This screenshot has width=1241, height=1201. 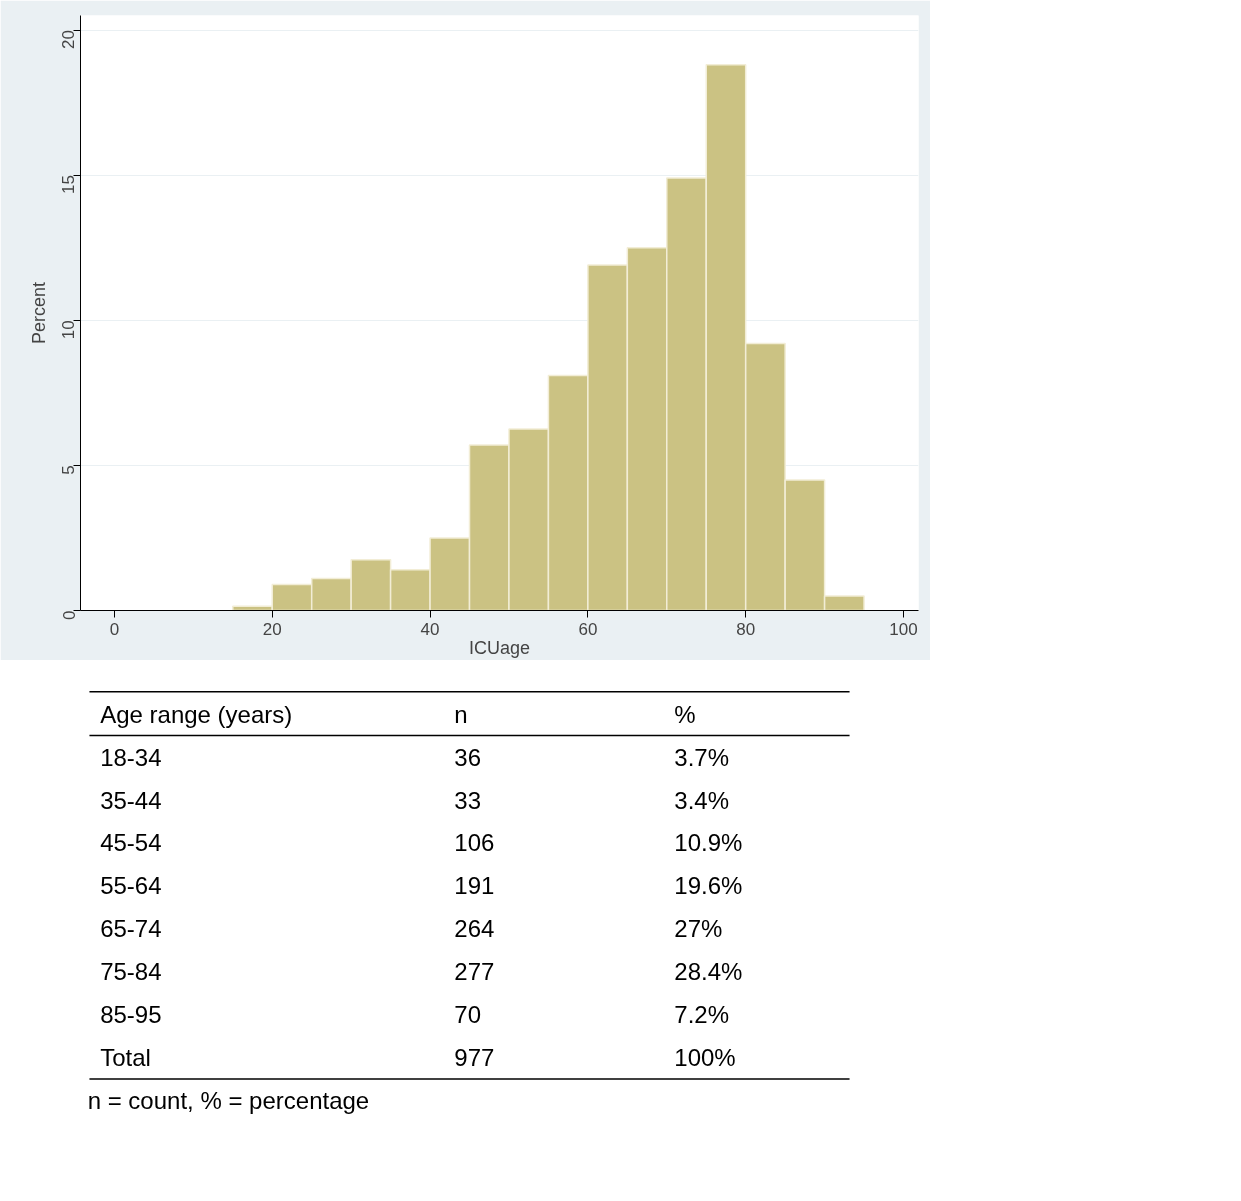 What do you see at coordinates (474, 929) in the screenshot?
I see `text: 264` at bounding box center [474, 929].